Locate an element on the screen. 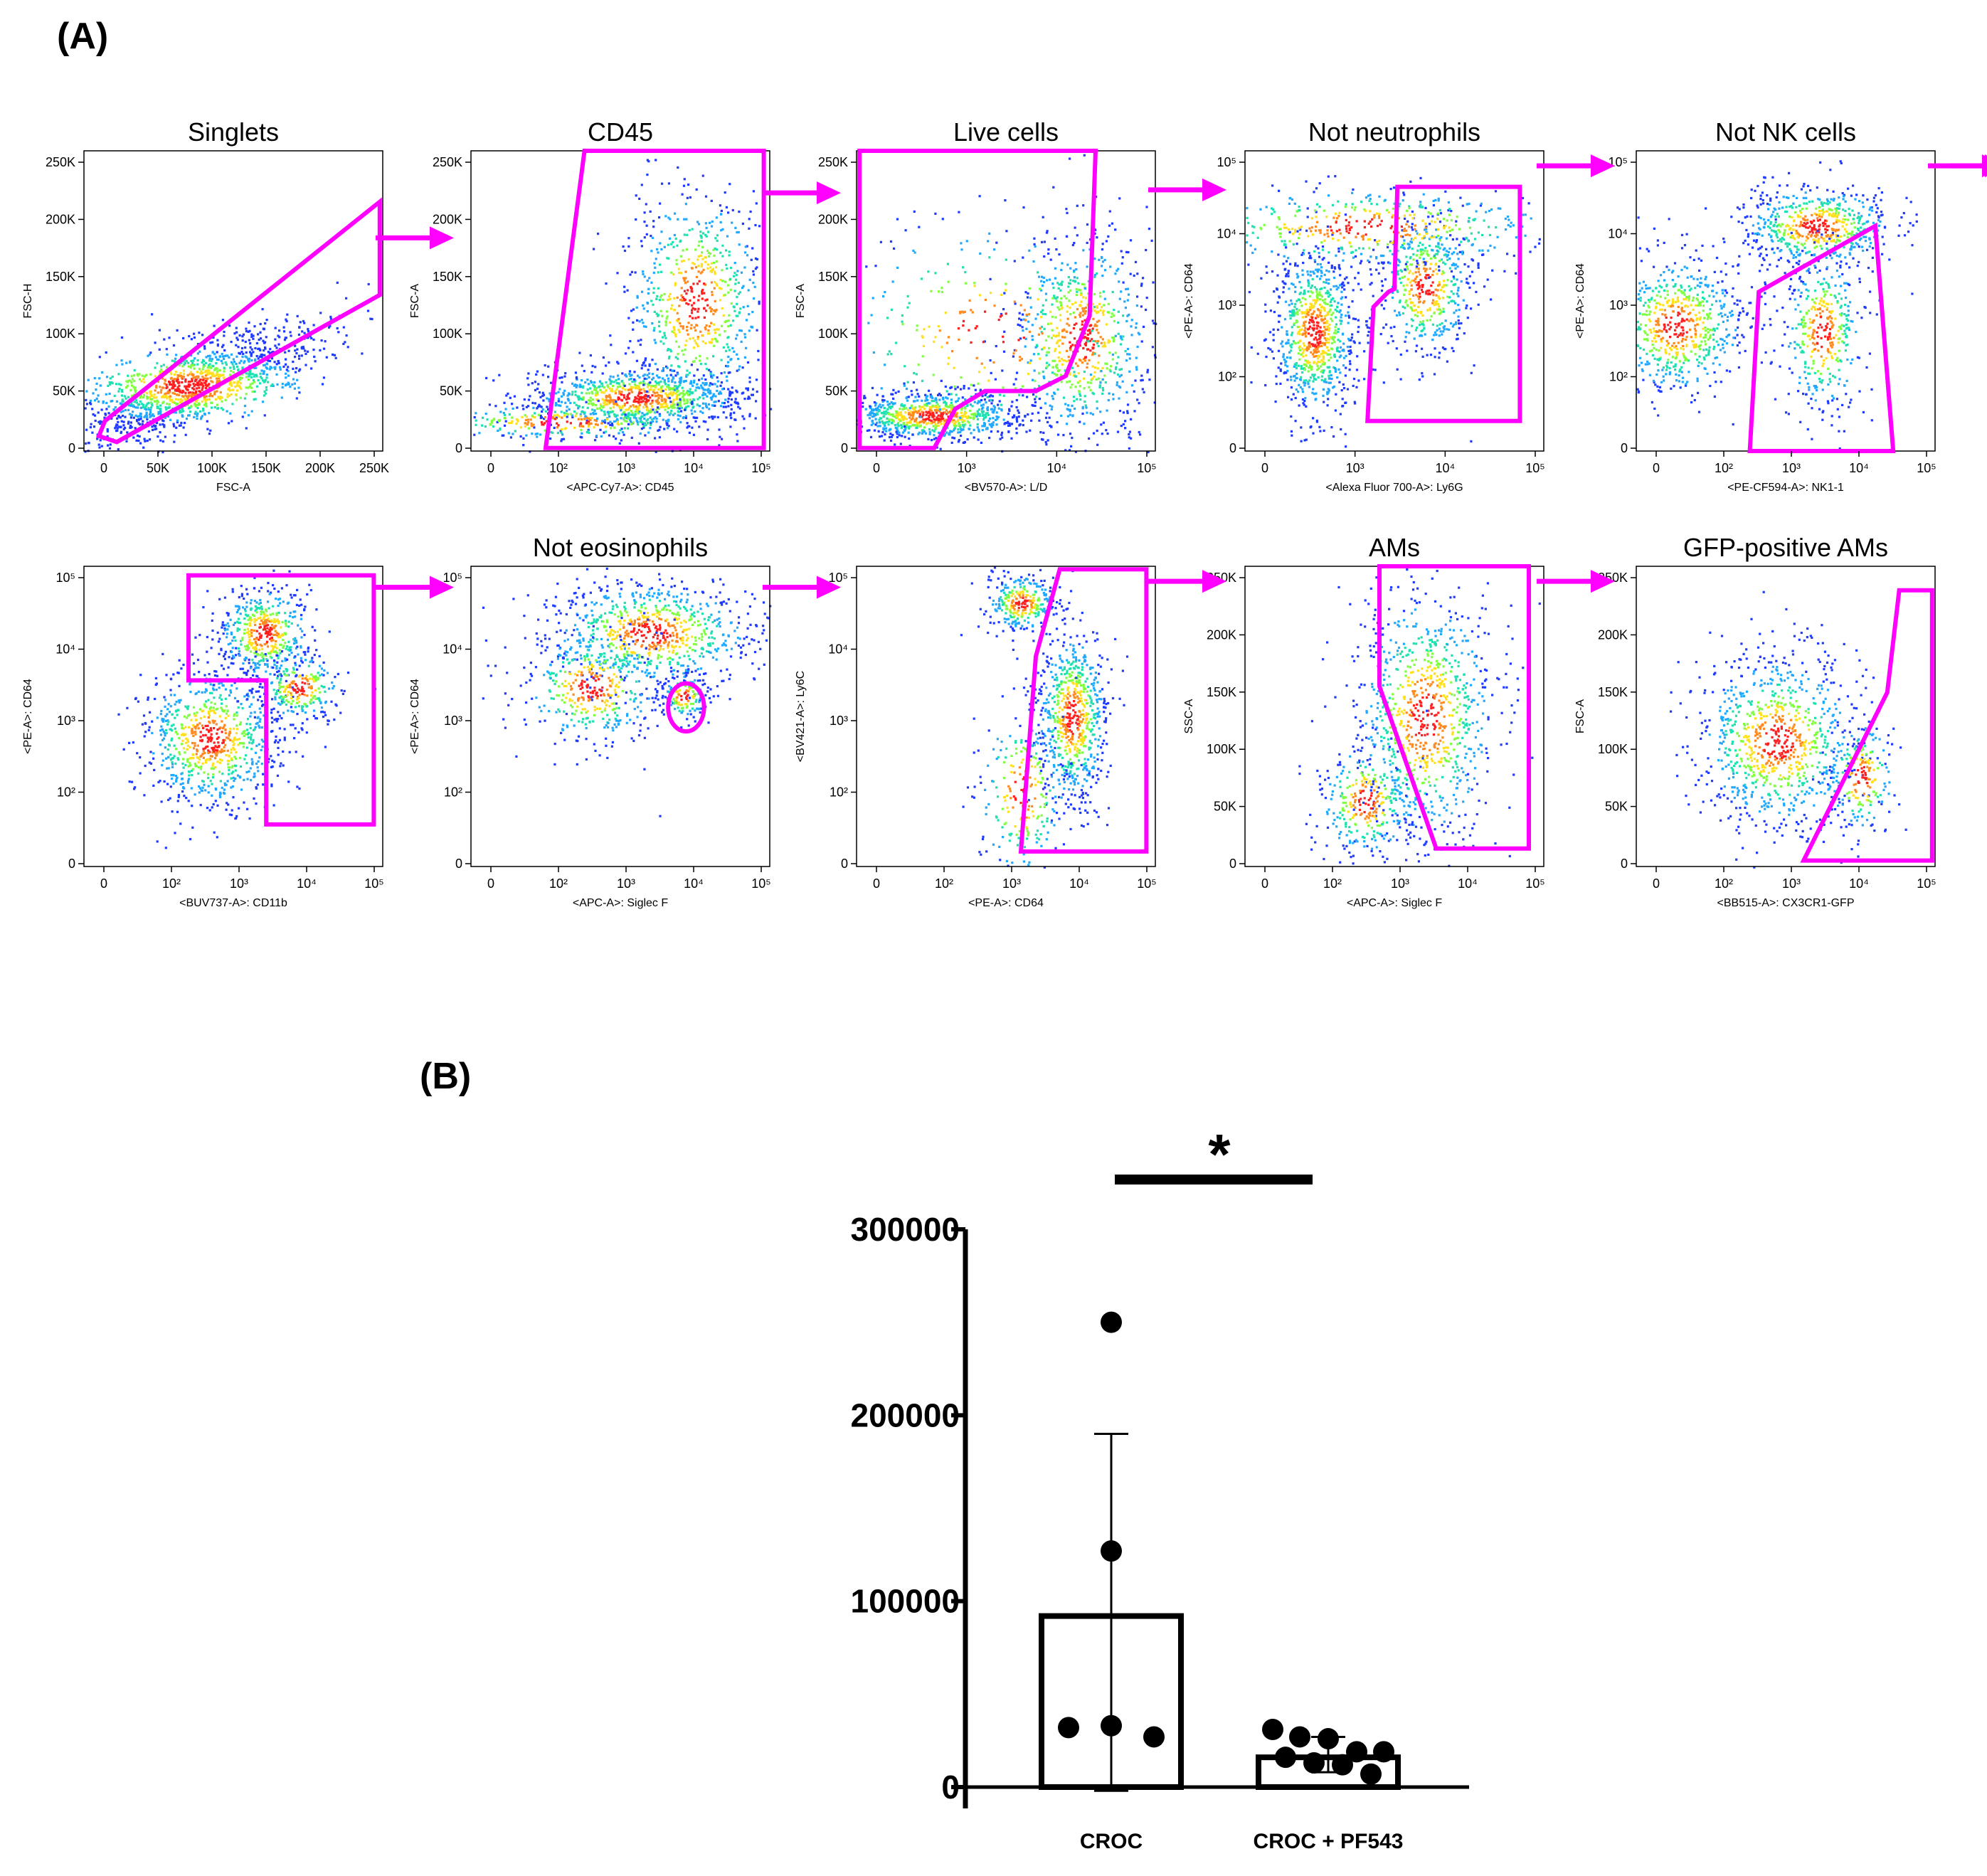 The width and height of the screenshot is (1987, 1876). x-tick-label: 0 is located at coordinates (490, 468).